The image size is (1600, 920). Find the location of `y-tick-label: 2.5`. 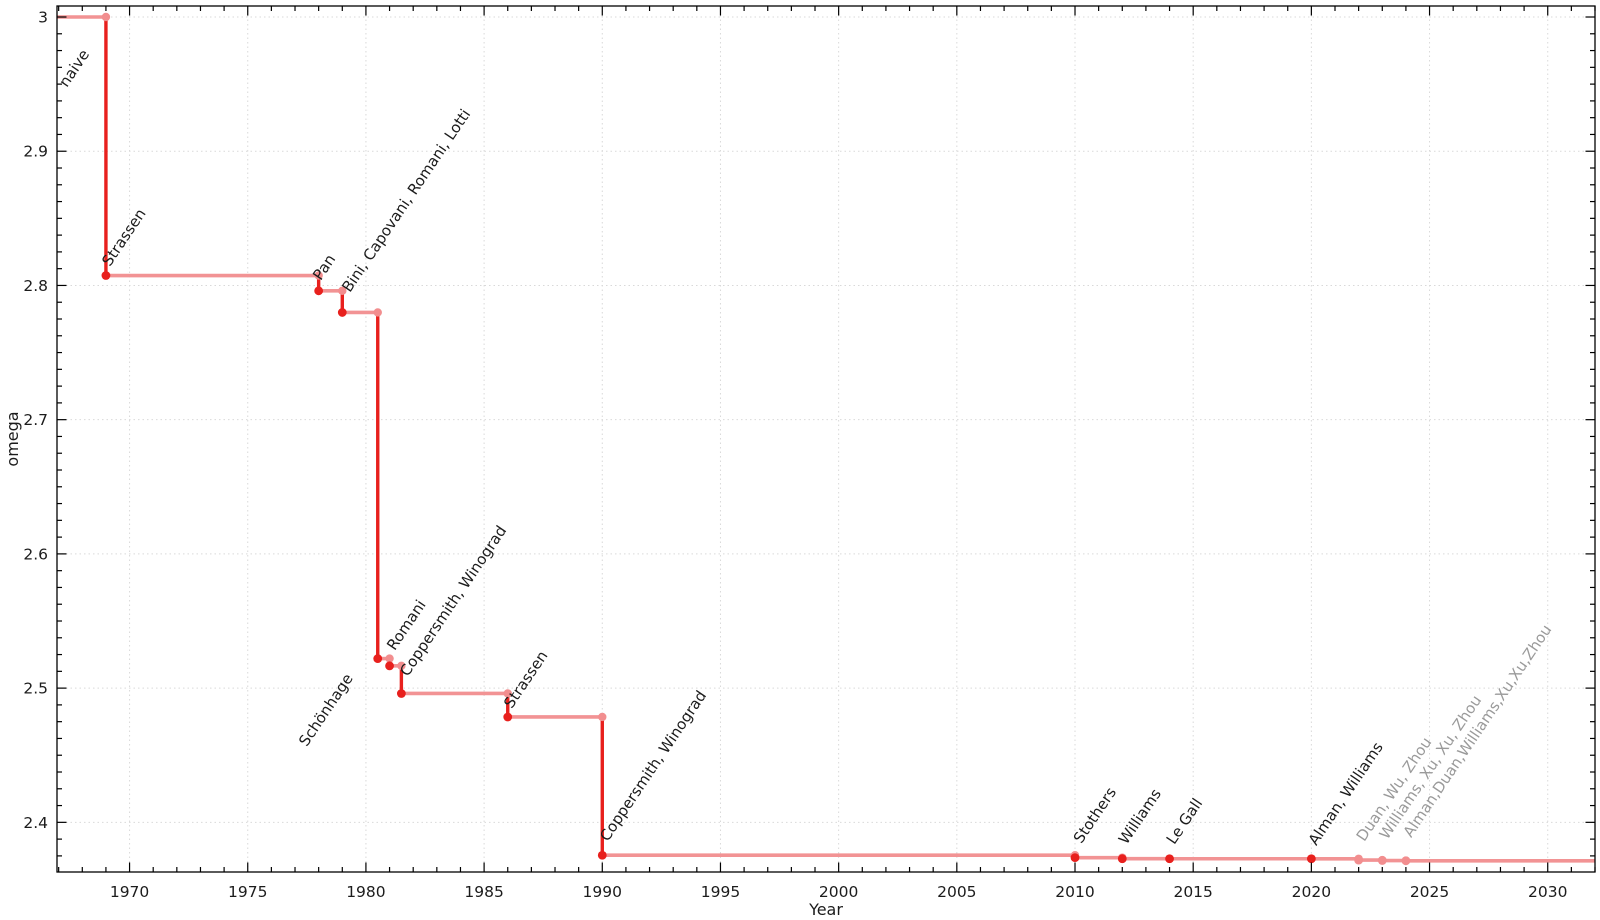

y-tick-label: 2.5 is located at coordinates (35, 689).